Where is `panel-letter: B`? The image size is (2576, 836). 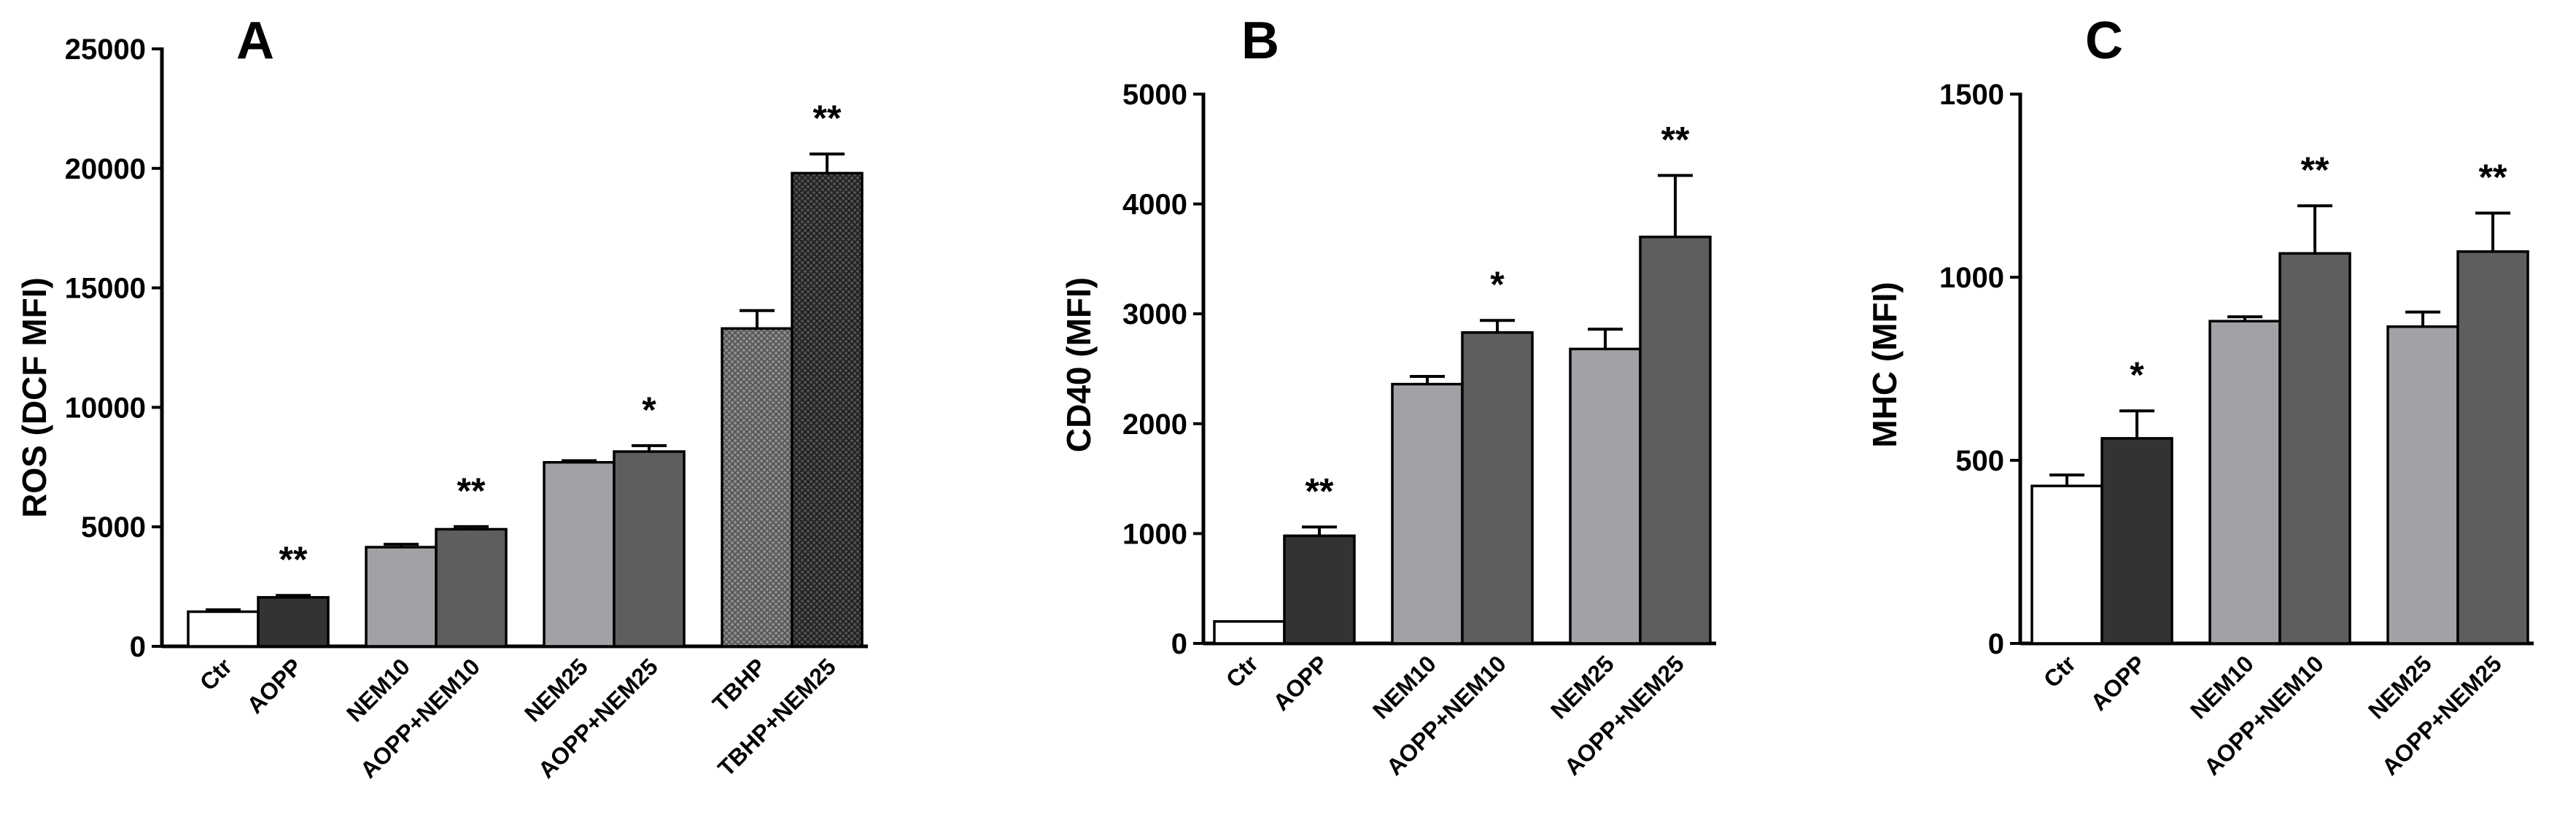 panel-letter: B is located at coordinates (1260, 41).